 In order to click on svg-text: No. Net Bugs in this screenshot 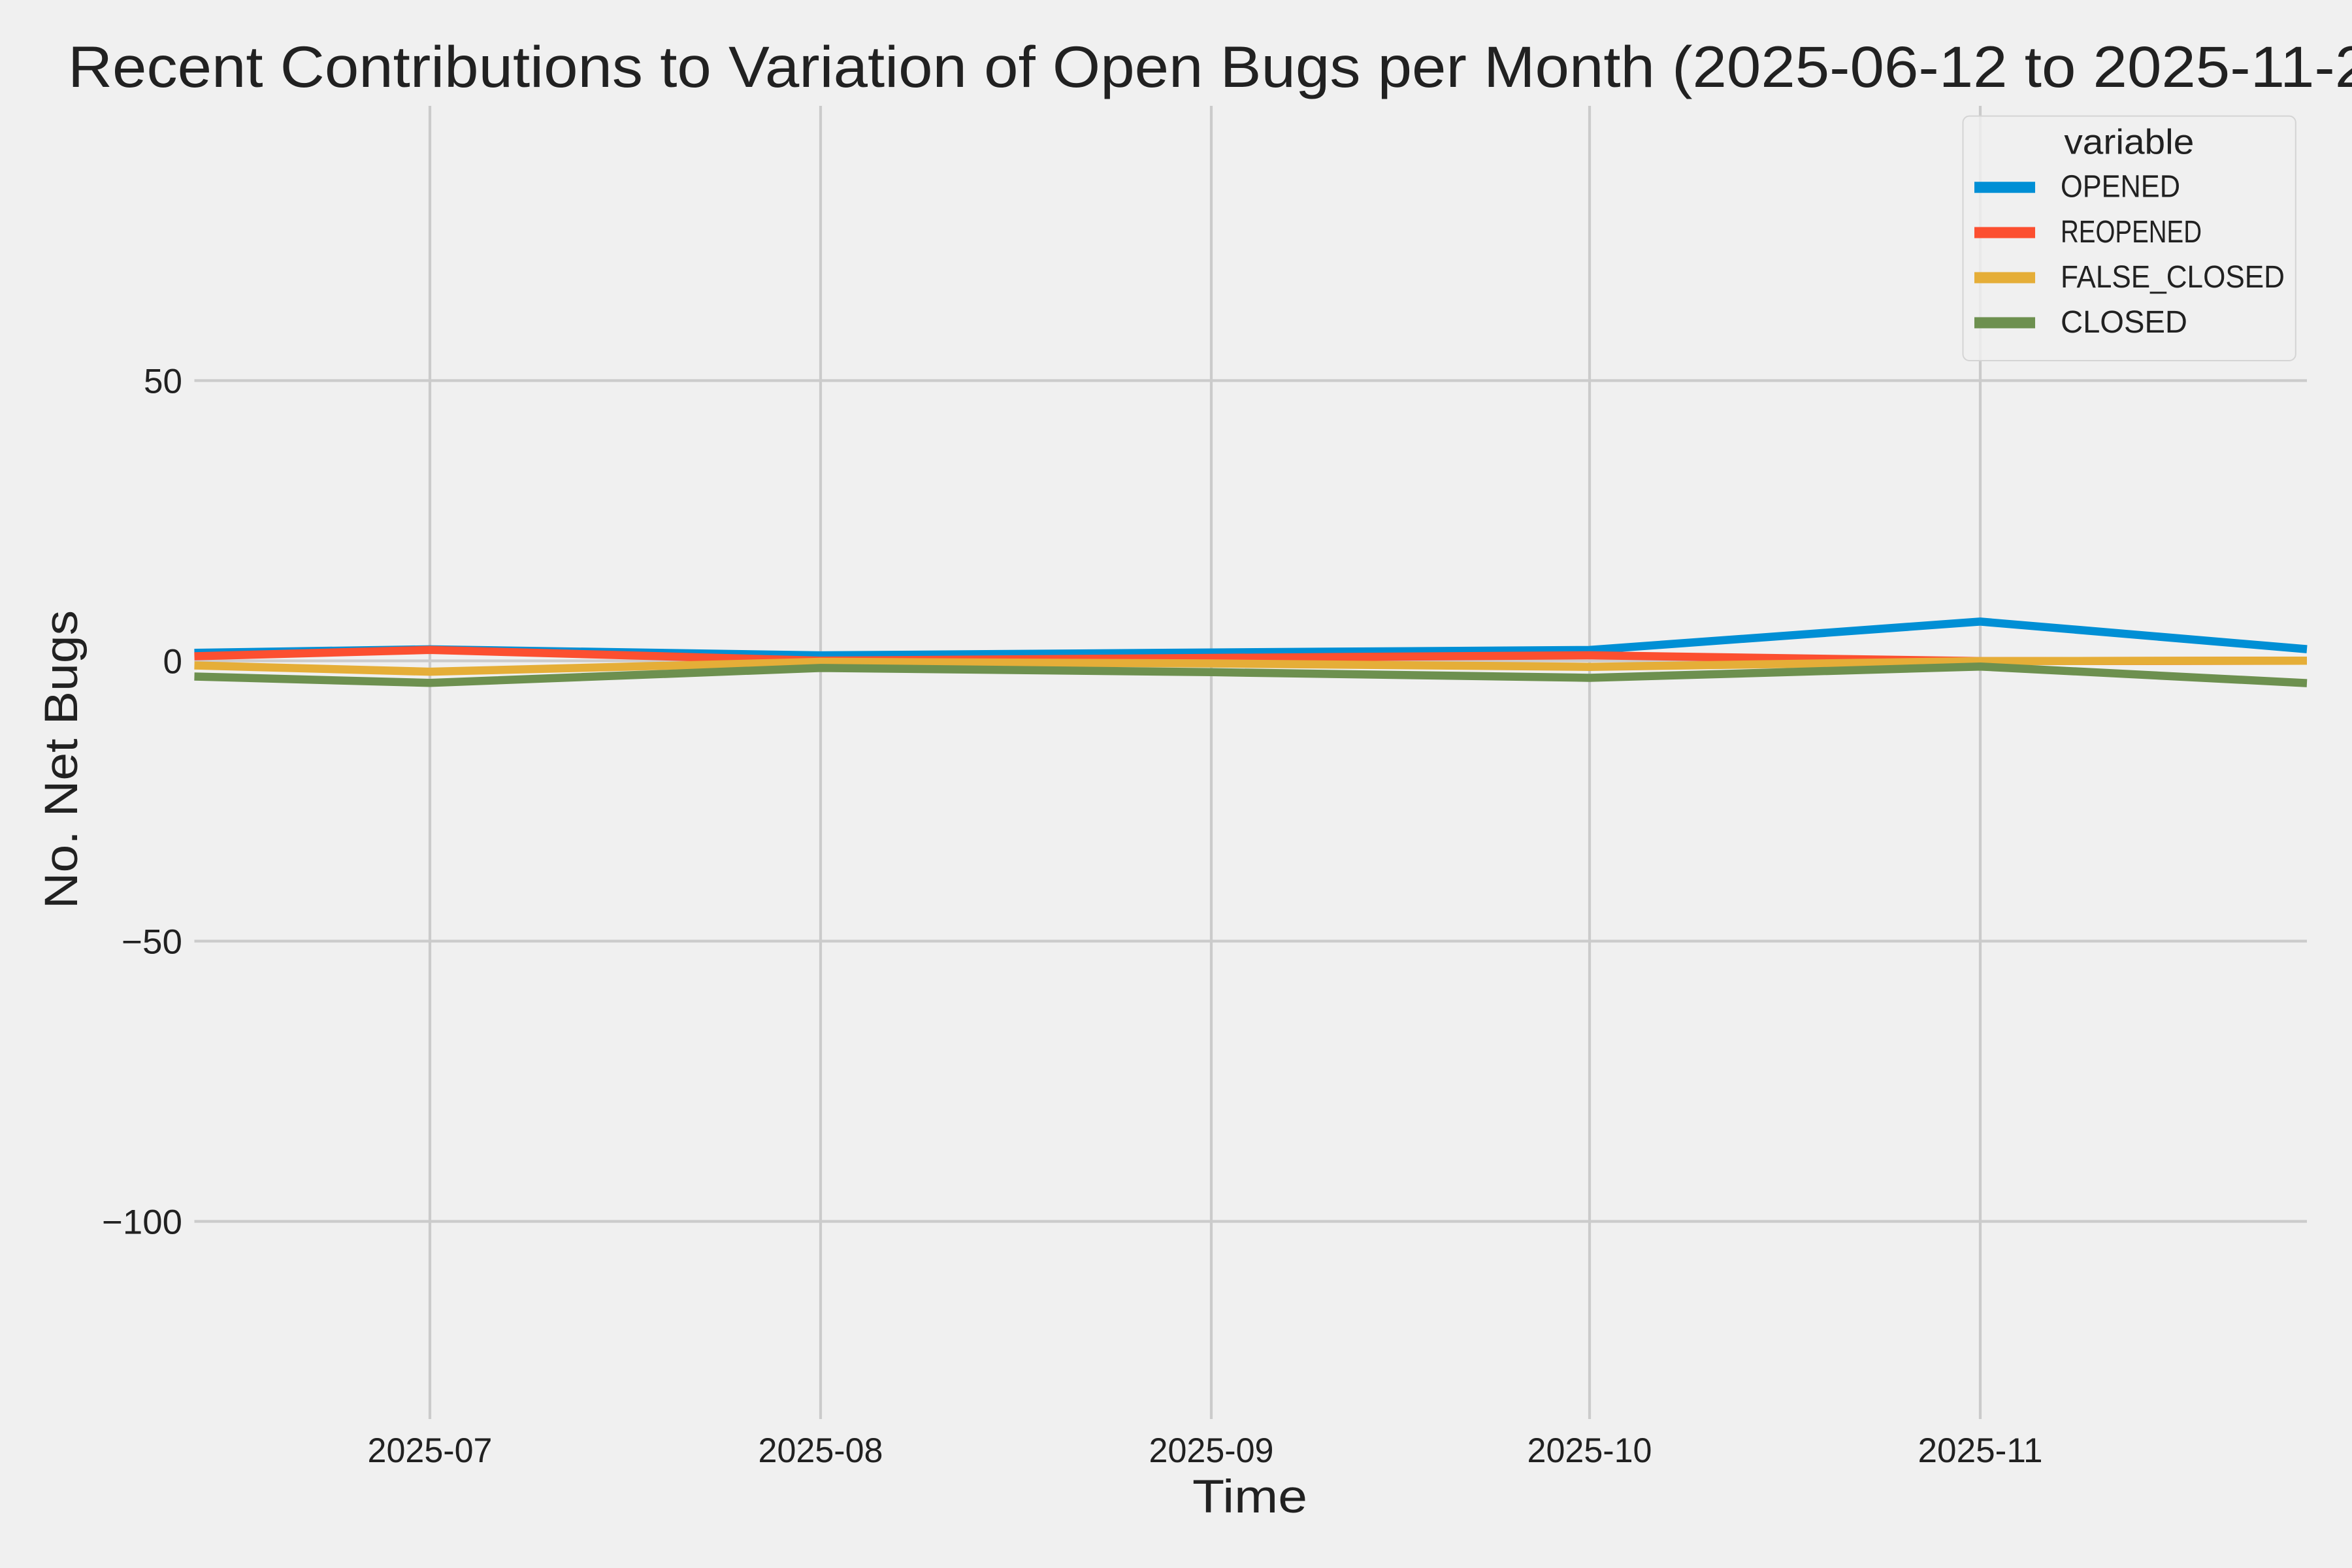, I will do `click(62, 759)`.